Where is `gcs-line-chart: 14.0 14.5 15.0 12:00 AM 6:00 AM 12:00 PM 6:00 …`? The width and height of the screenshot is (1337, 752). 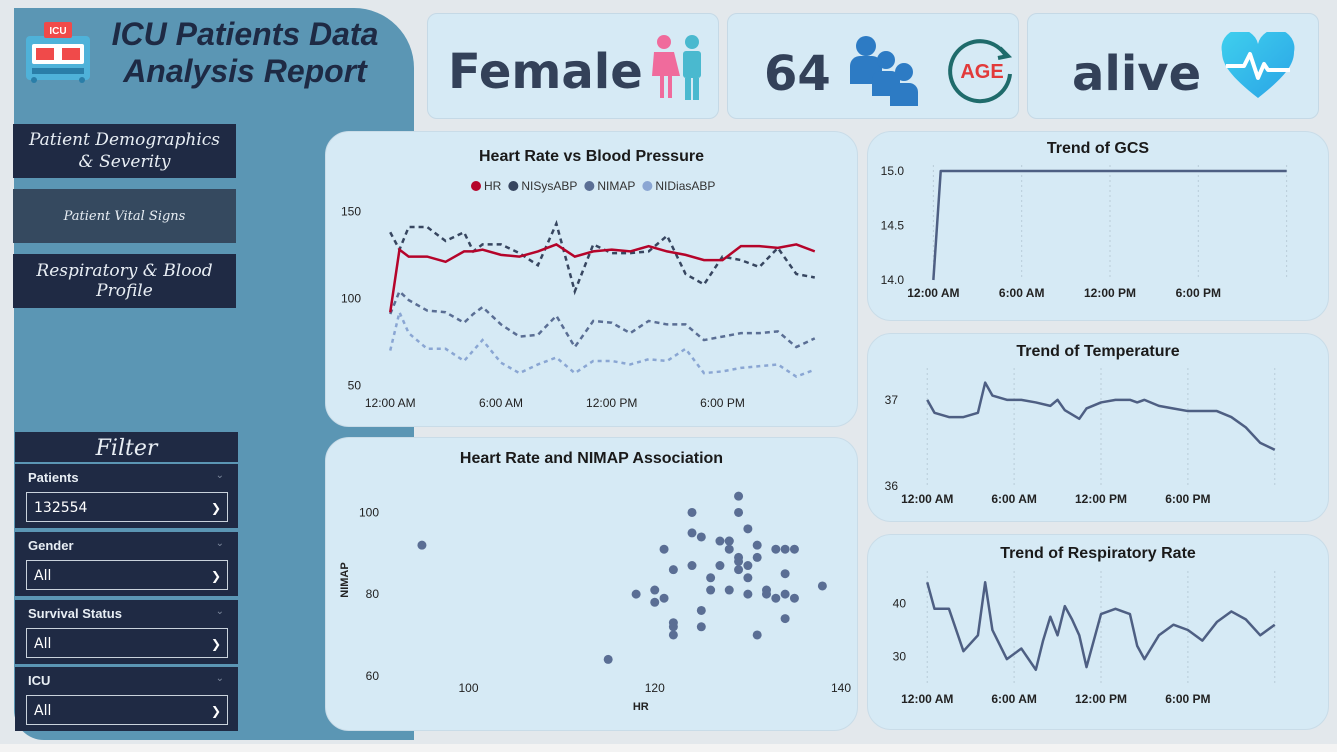 gcs-line-chart: 14.0 14.5 15.0 12:00 AM 6:00 AM 12:00 PM 6:00 … is located at coordinates (1084, 232).